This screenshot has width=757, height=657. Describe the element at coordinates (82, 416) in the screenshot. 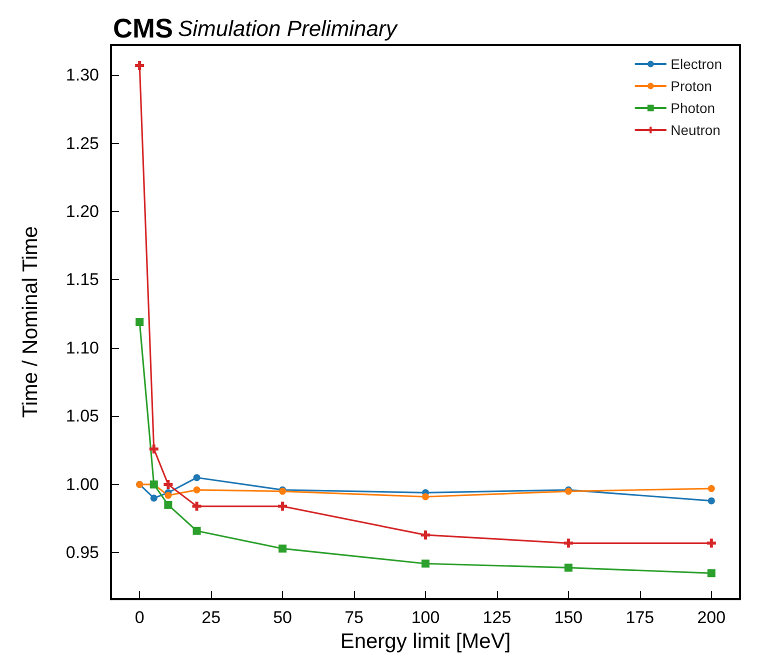

I see `y-tick-label: 1.05` at that location.